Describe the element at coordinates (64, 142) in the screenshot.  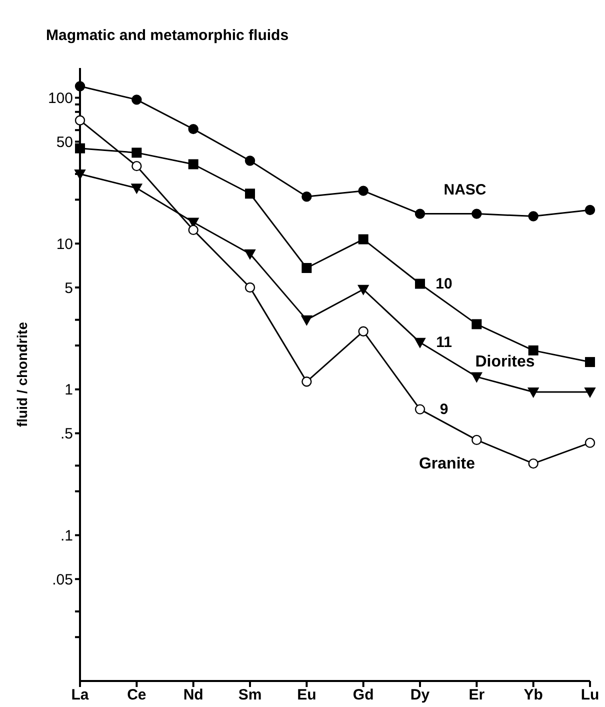
I see `y-tick-label: 50` at that location.